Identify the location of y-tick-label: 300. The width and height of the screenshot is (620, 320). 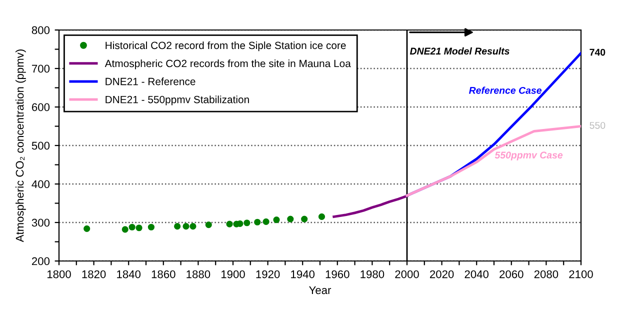
(41, 222).